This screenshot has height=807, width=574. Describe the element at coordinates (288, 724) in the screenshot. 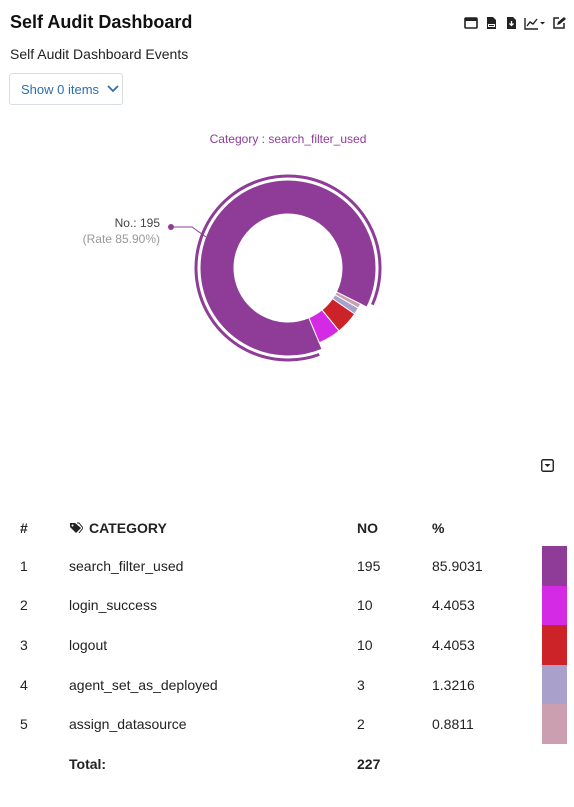

I see `table-row: 5 assign_datasource 2 0.8811` at that location.